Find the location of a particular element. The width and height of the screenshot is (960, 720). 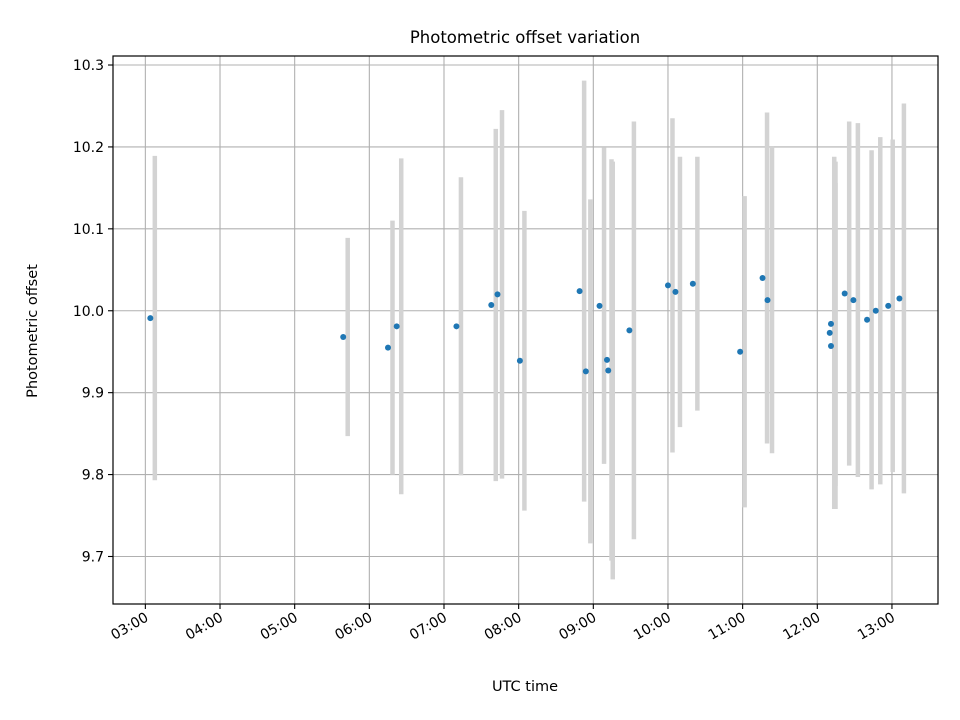

y-tick-label: 9.9 is located at coordinates (93, 394).